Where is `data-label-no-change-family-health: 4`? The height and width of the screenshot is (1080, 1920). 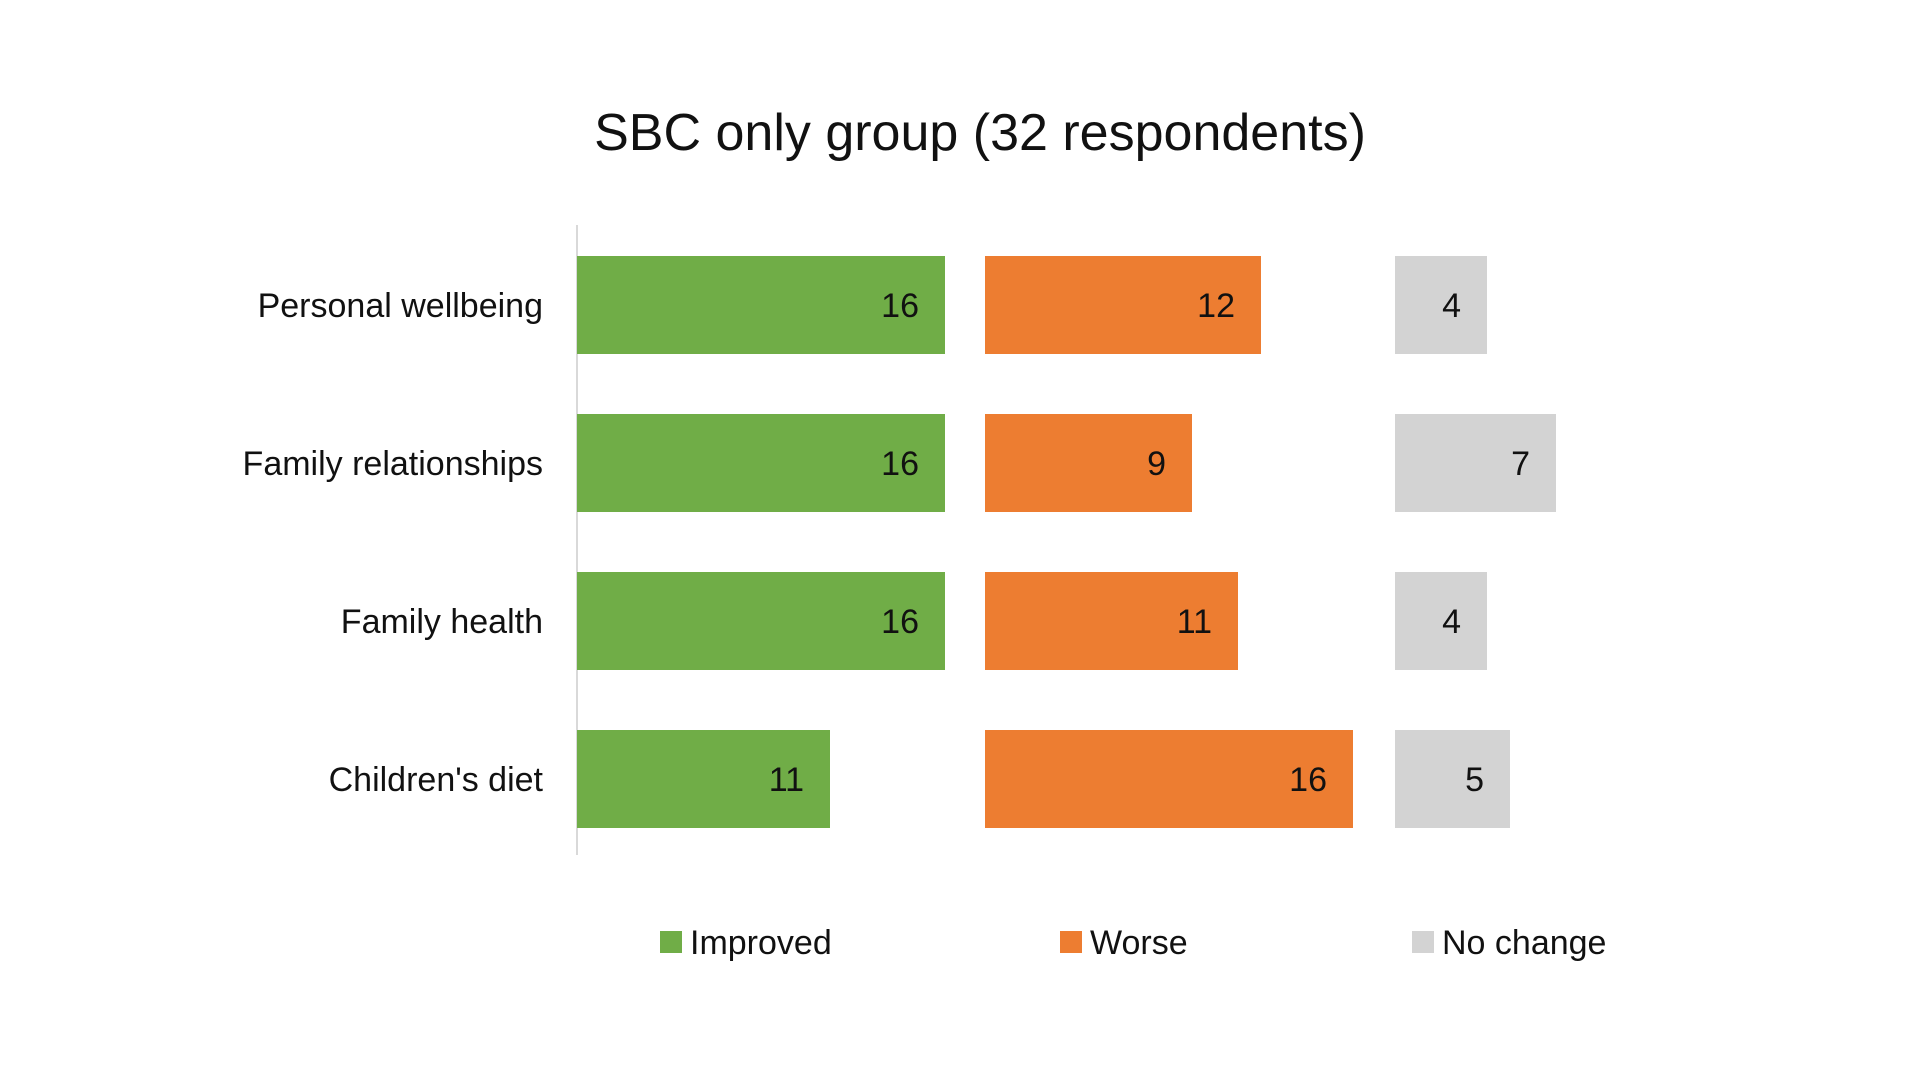
data-label-no-change-family-health: 4 is located at coordinates (1451, 622).